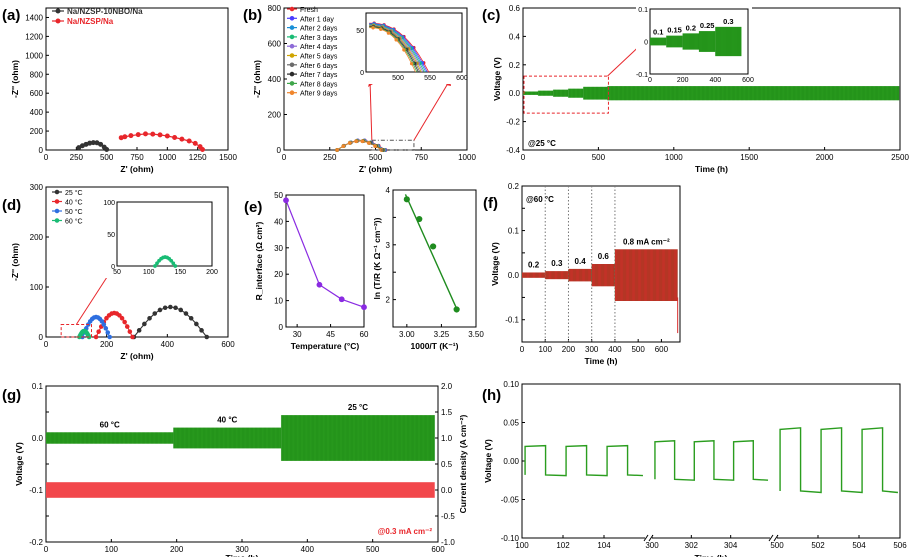 This screenshot has height=557, width=910. I want to click on x-tick-label: 2000, so click(825, 157).